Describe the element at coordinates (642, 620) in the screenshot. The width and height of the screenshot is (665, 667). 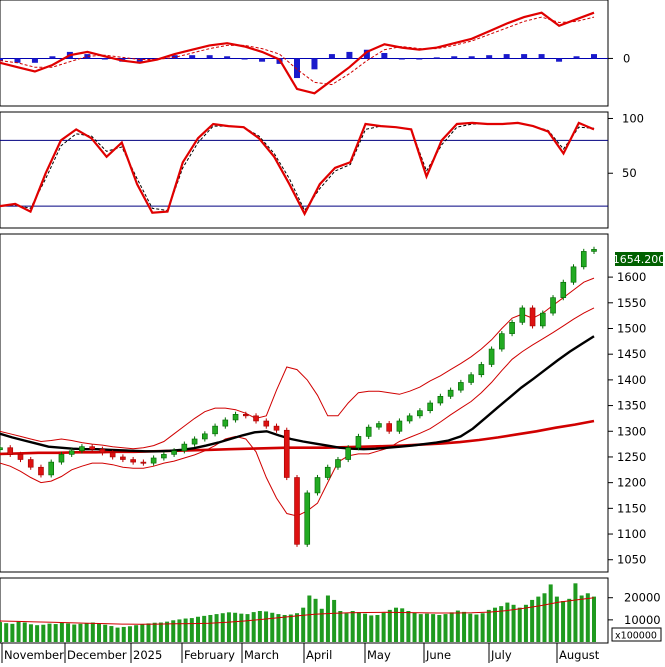
I see `volume-tick-label: 10000` at that location.